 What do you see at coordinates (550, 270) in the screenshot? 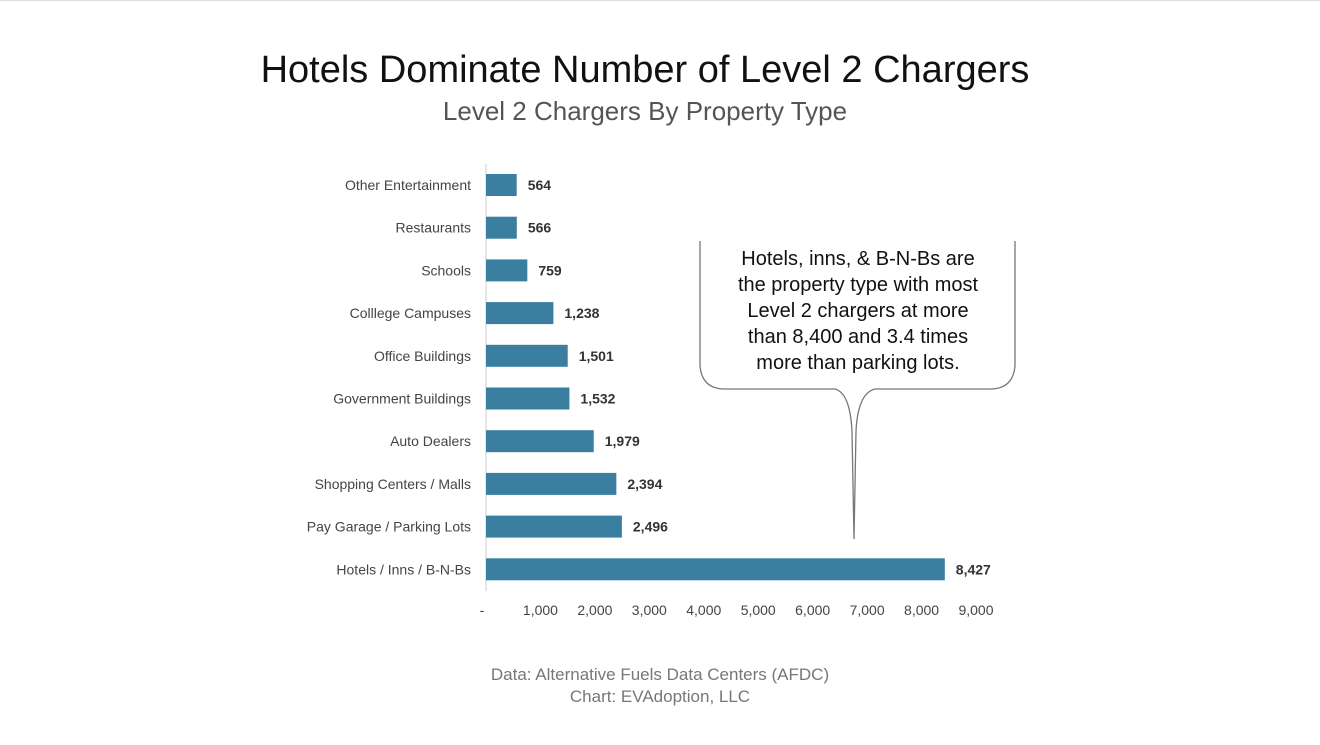
I see `data-label: 759` at bounding box center [550, 270].